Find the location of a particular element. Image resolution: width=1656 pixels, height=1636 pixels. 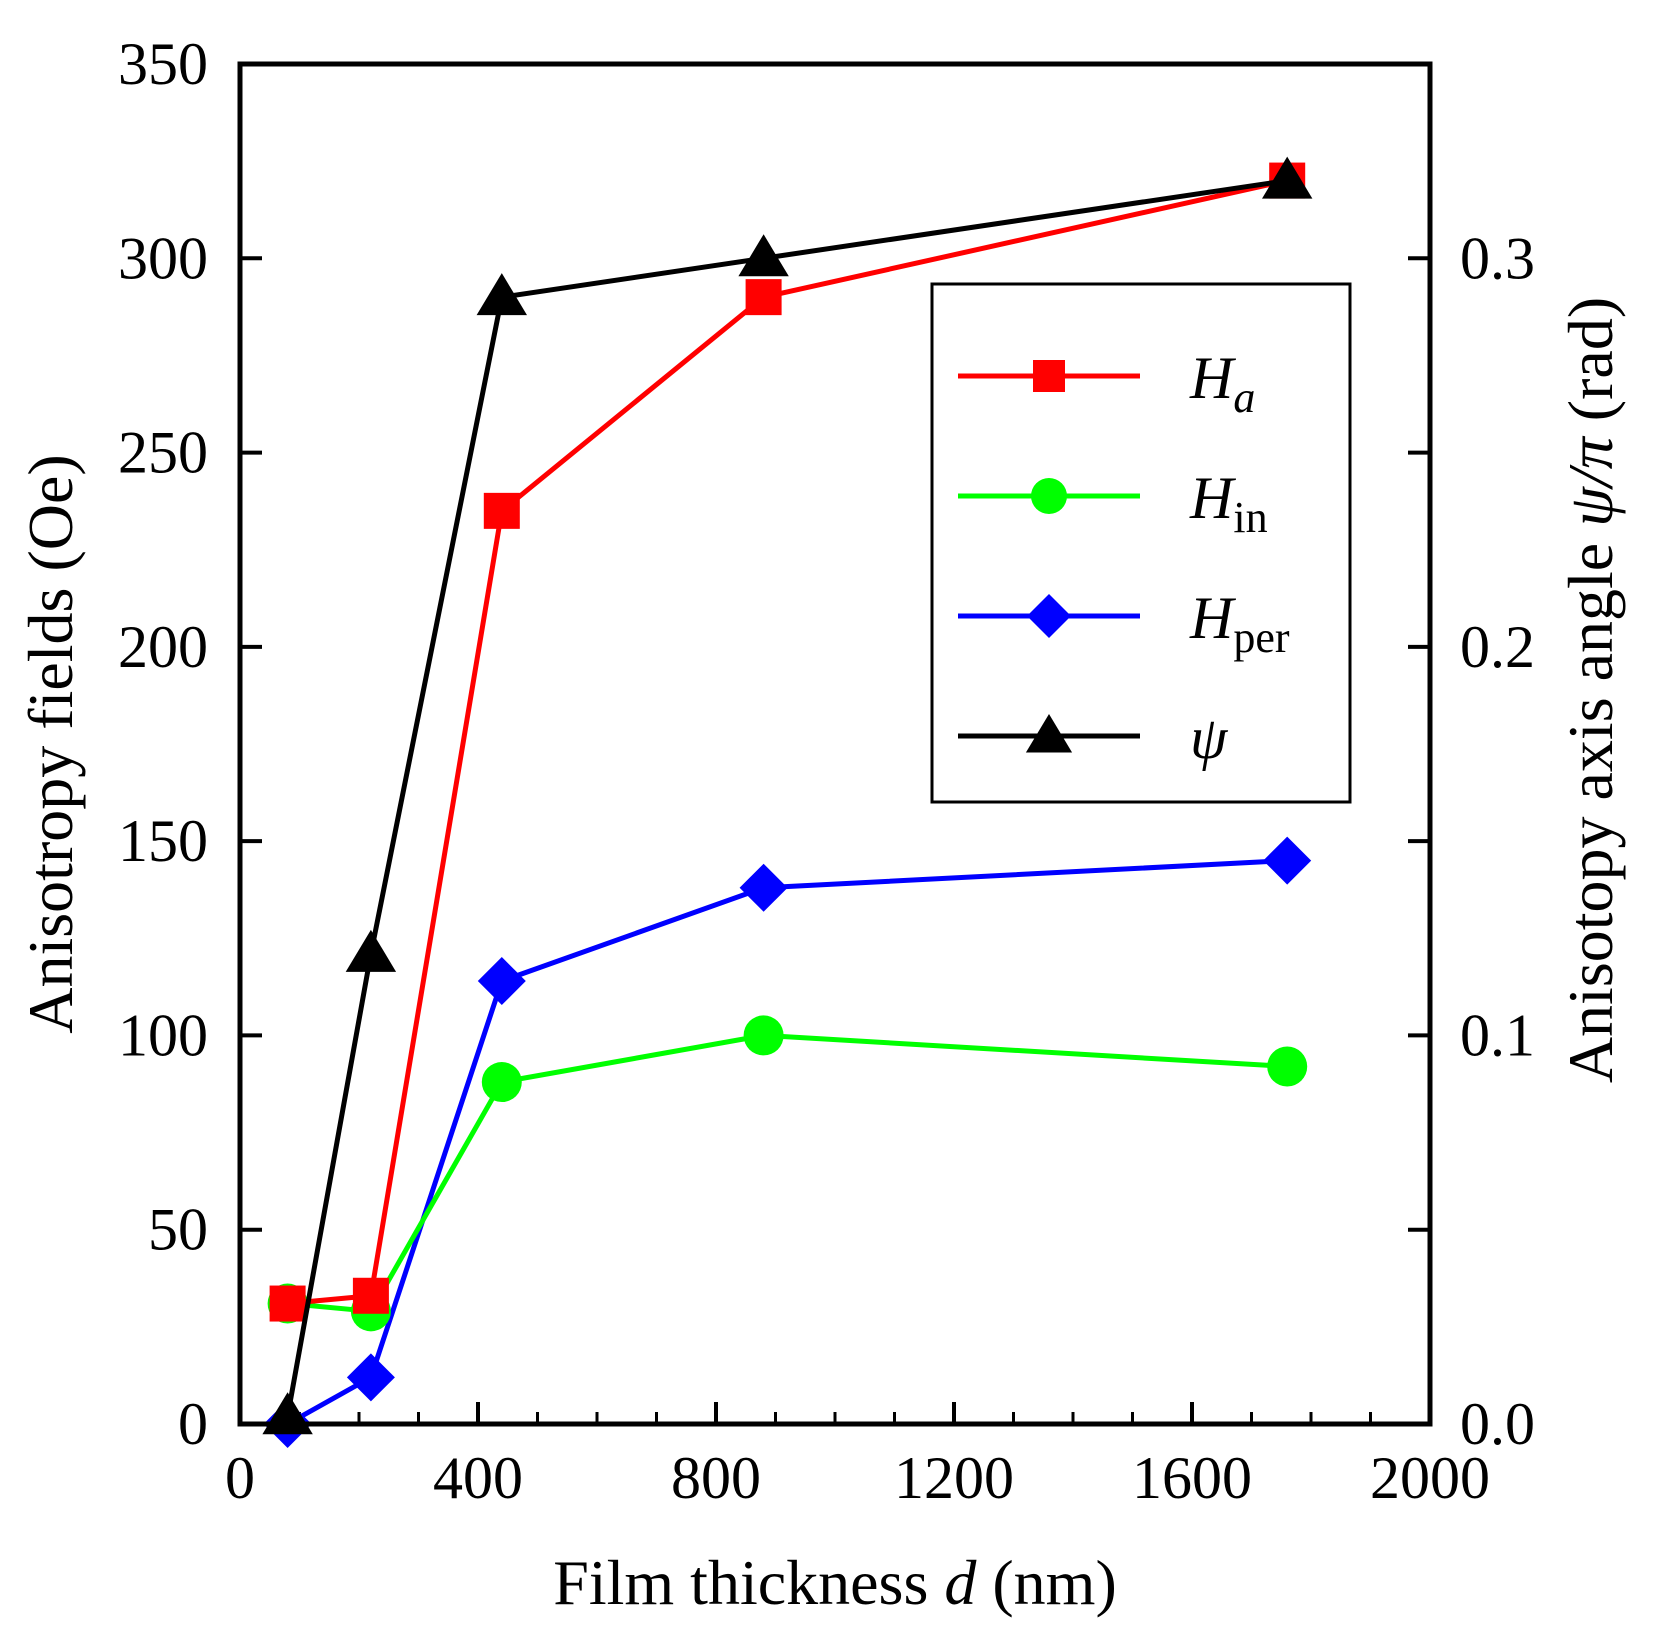

legend-entry-Hin: Hin is located at coordinates (1113, 503).